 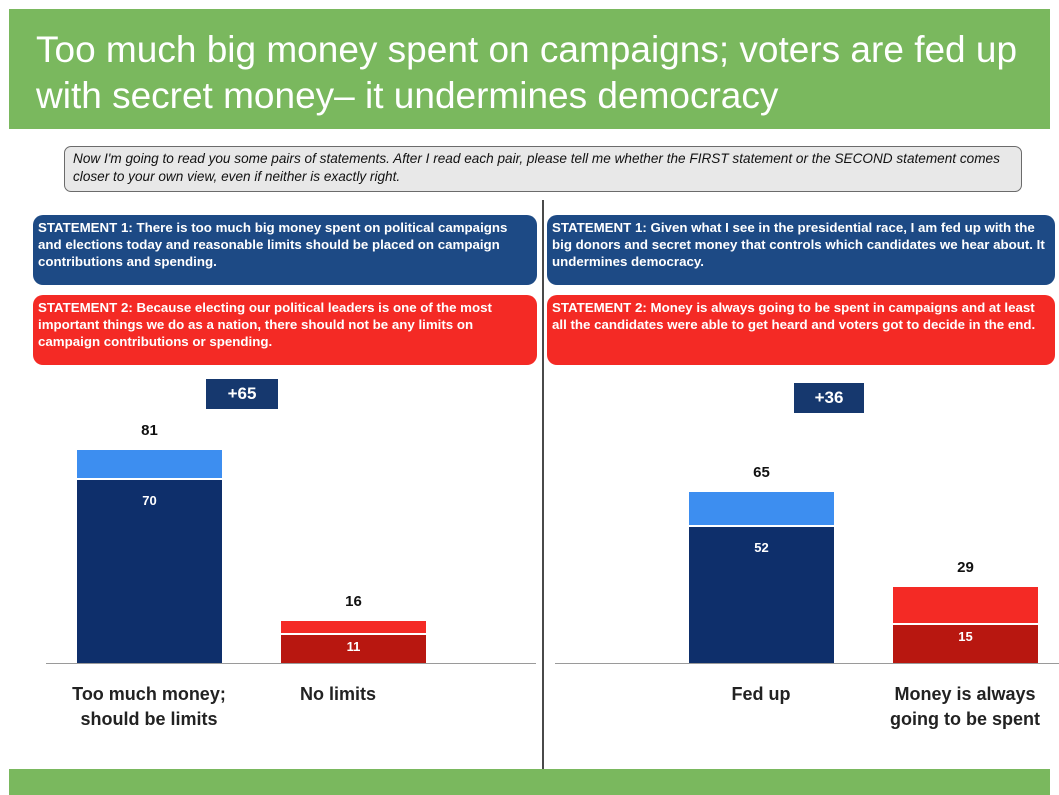 I want to click on left-net-badge: +65, so click(x=242, y=394).